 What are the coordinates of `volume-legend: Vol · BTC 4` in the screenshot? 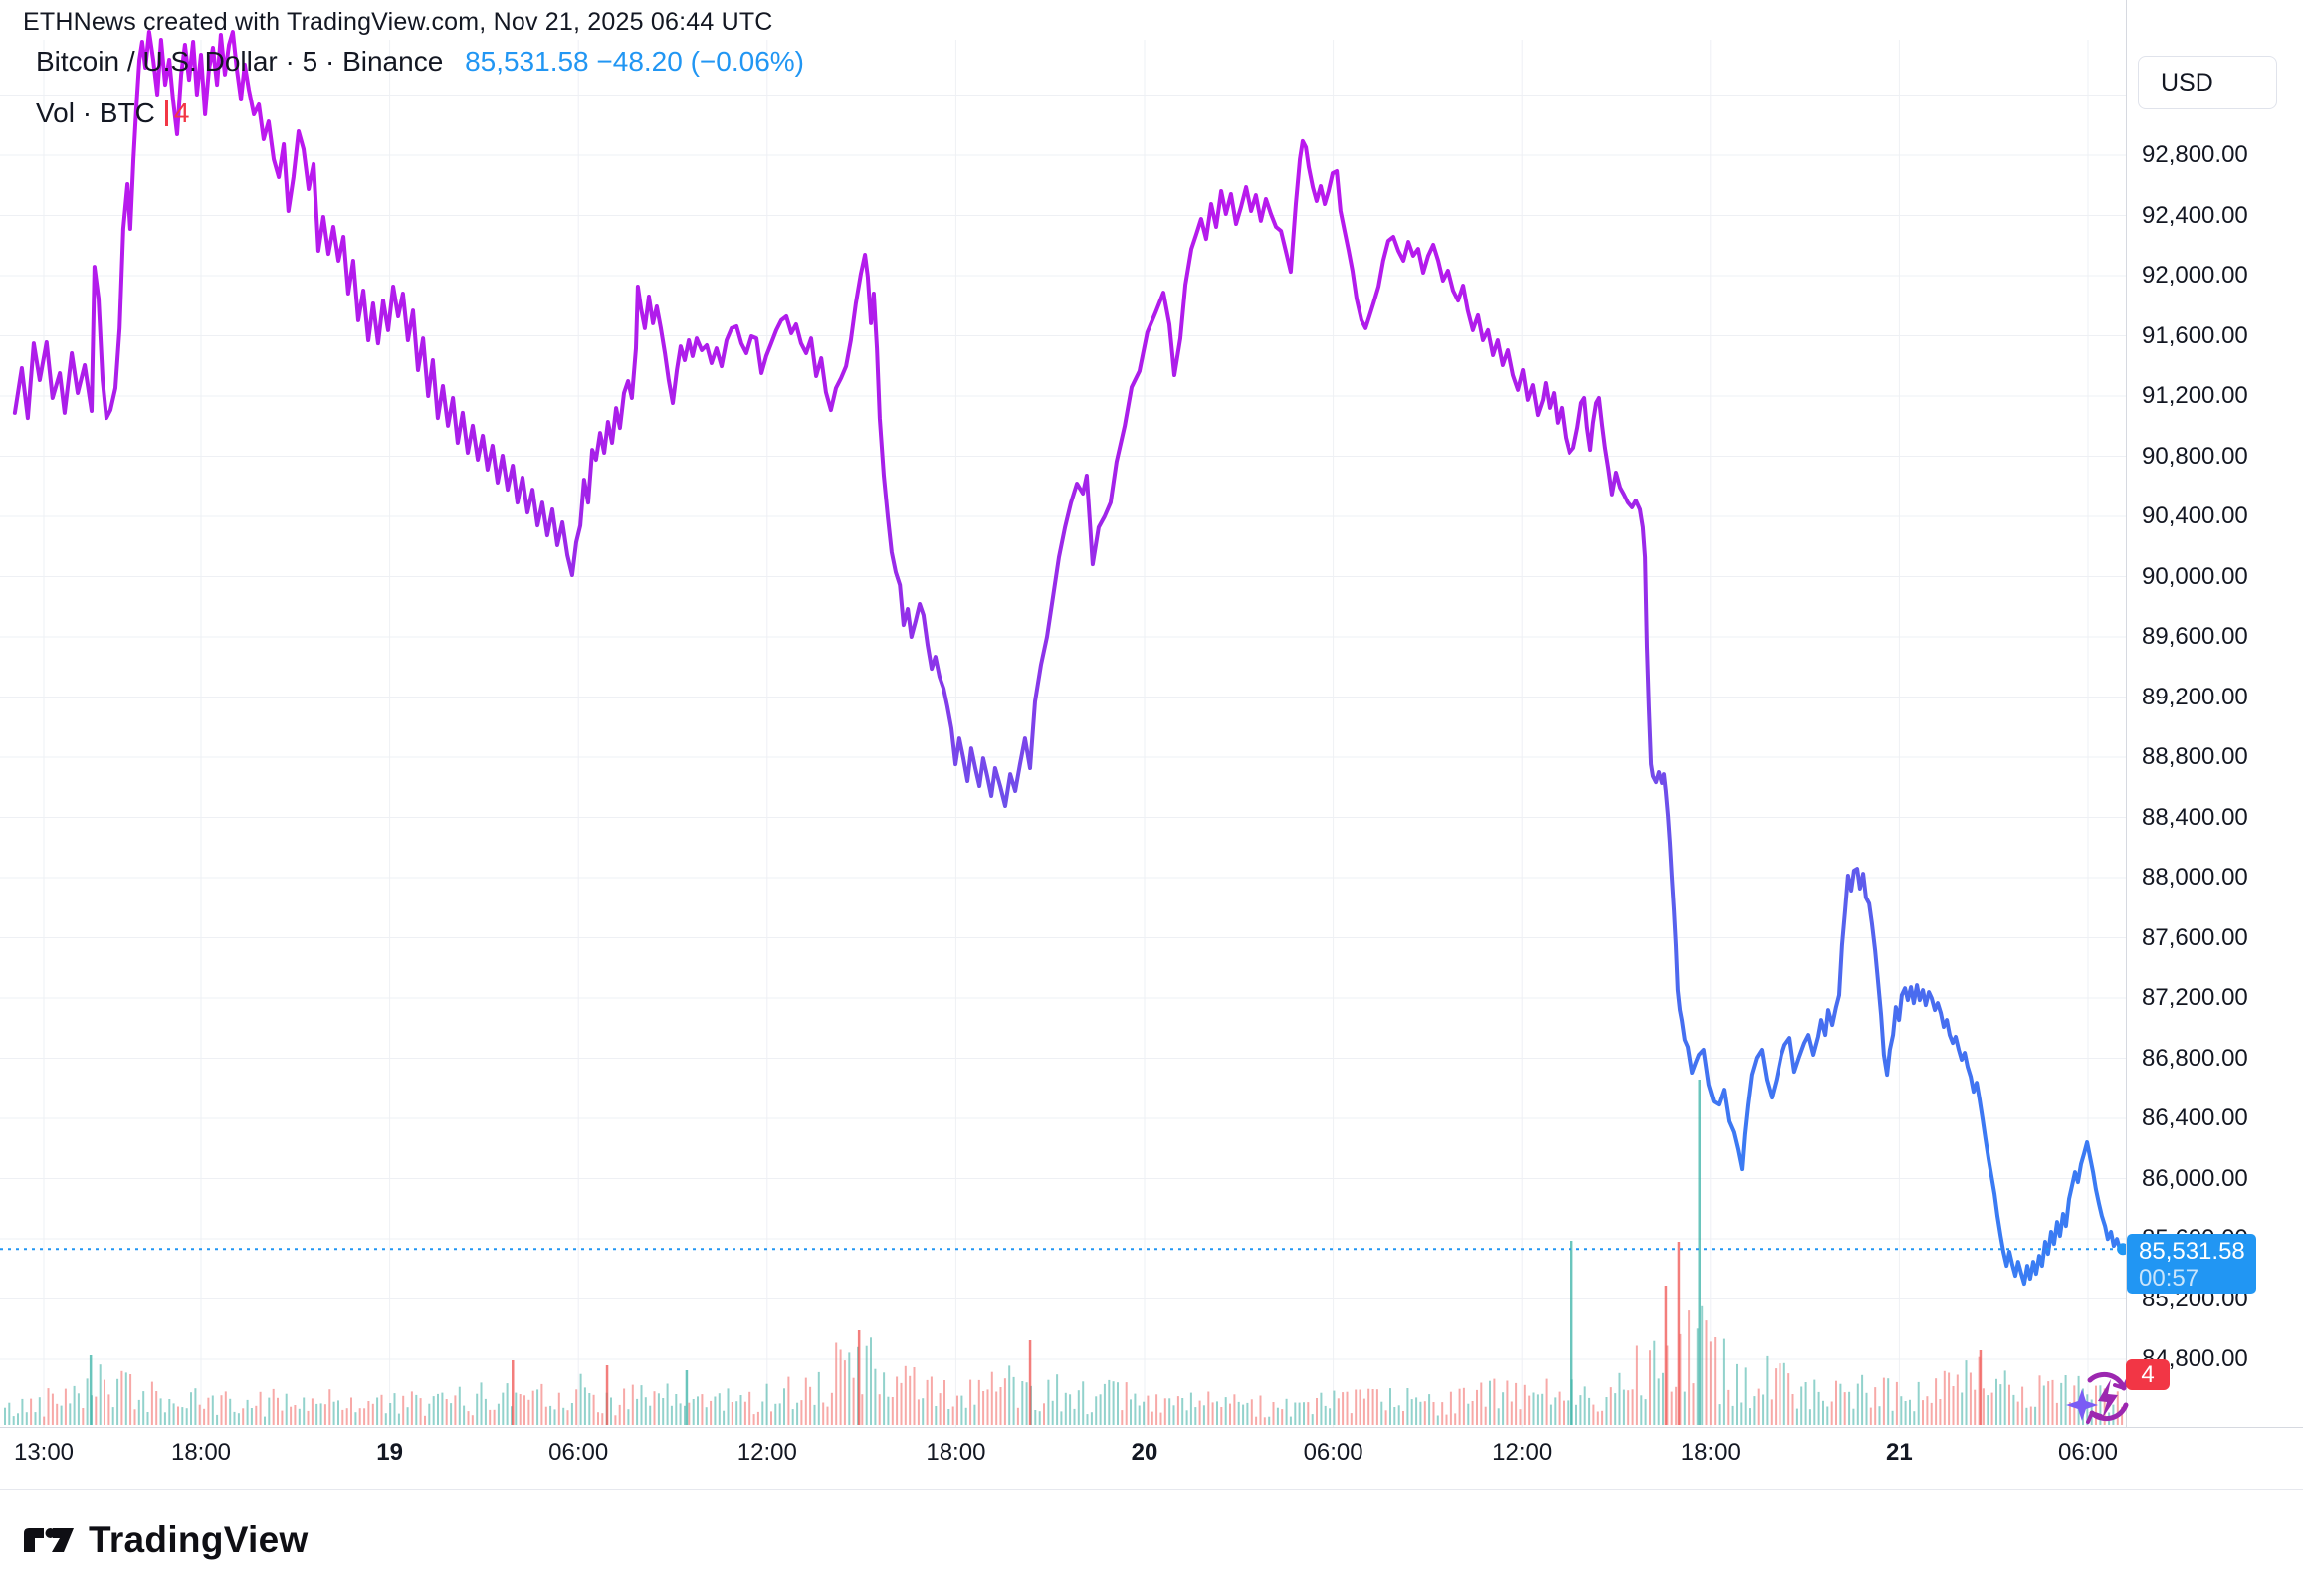 It's located at (113, 113).